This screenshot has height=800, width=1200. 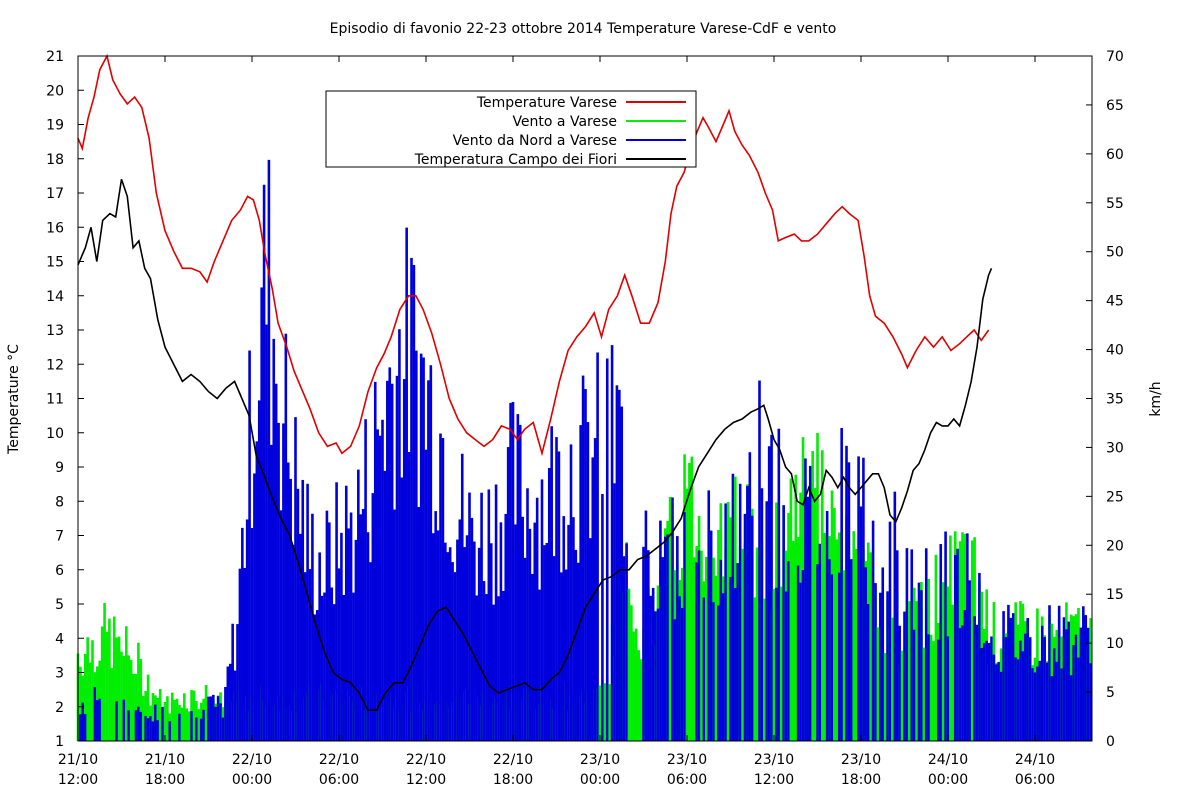 I want to click on x-tick-date: 21/10, so click(x=78, y=760).